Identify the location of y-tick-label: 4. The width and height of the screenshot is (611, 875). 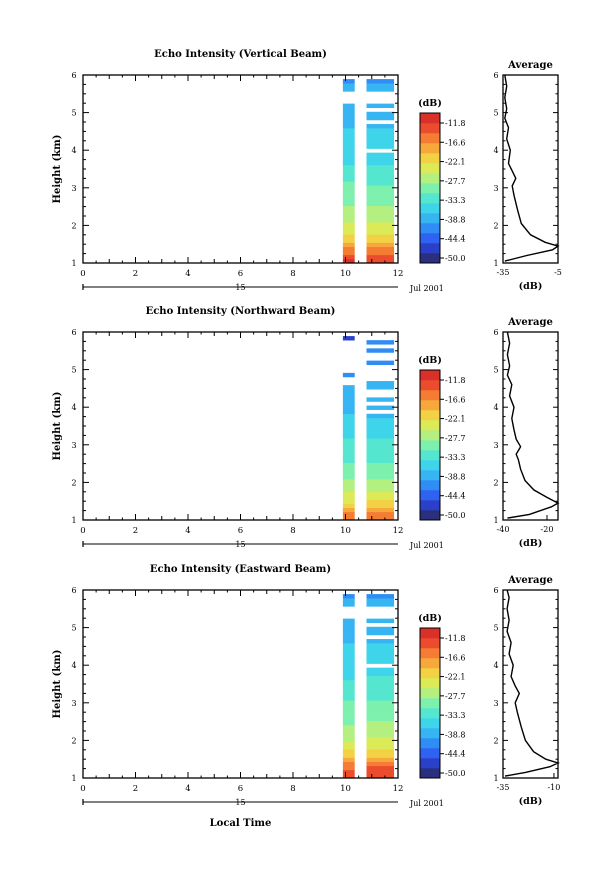
(73, 150).